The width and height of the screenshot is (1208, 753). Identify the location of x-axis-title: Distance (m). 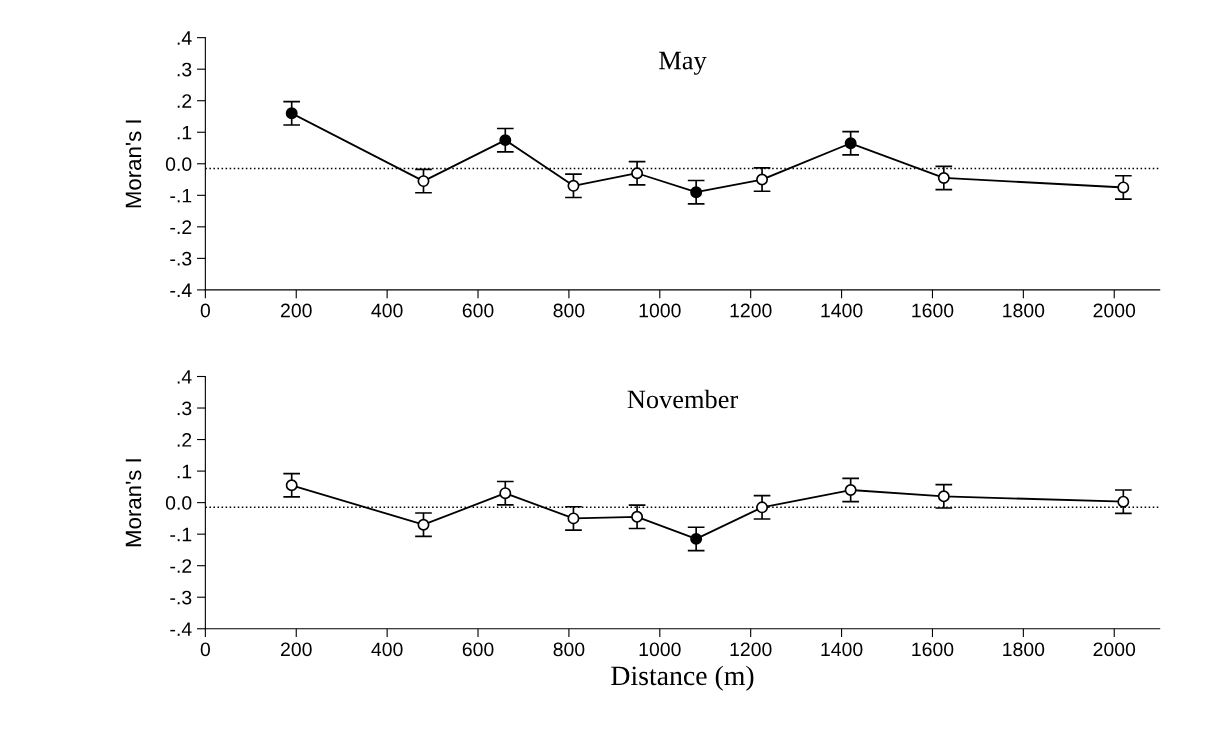
(682, 678).